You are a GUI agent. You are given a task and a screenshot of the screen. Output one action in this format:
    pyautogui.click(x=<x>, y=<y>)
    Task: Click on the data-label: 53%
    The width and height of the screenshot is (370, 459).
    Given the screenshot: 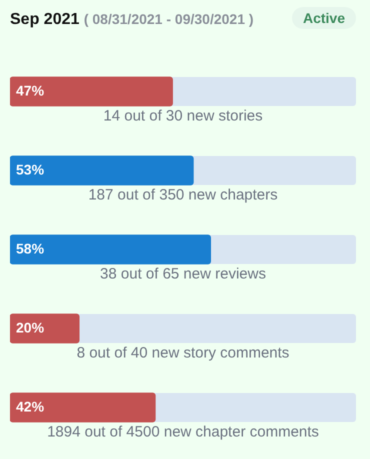 What is the action you would take?
    pyautogui.click(x=30, y=169)
    